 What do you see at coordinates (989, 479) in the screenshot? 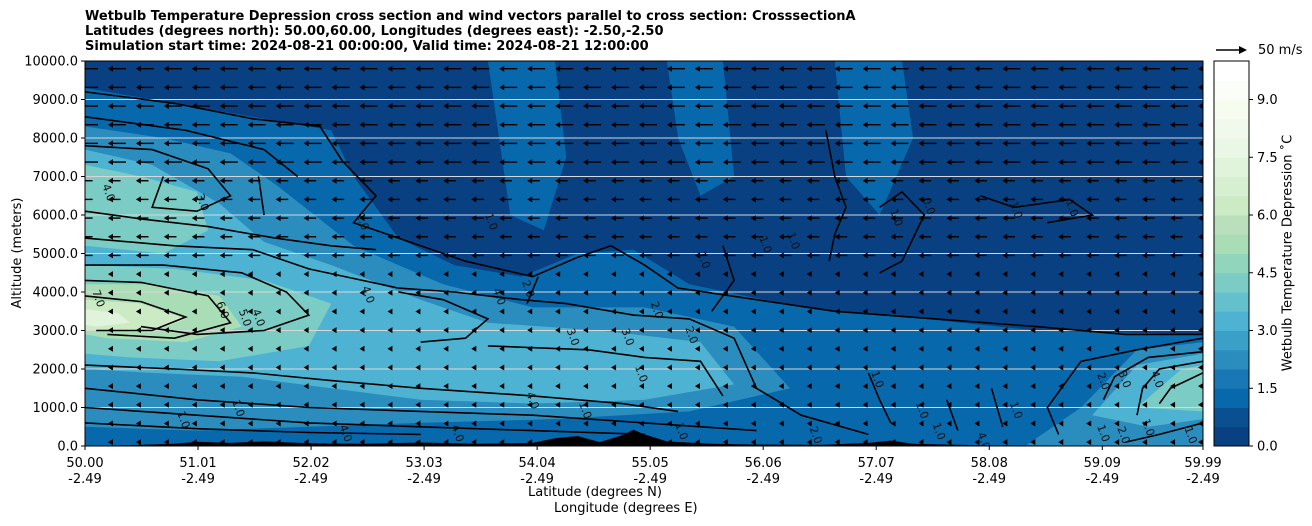
I see `x-tick-label-lon: -2.49` at bounding box center [989, 479].